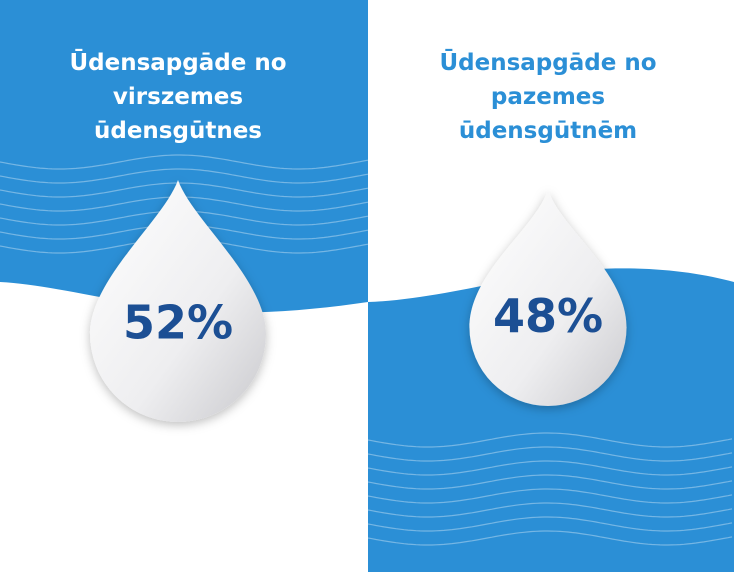  I want to click on panel-title-line: ūdensgūtnēm, so click(548, 131).